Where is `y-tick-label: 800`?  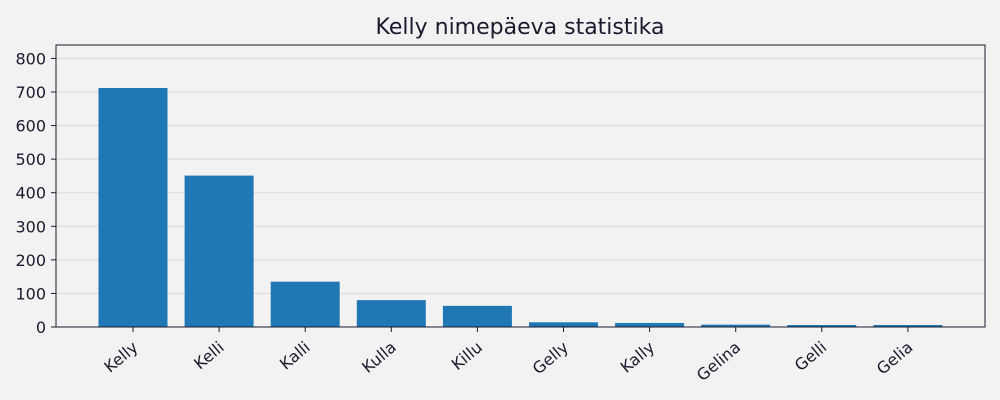 y-tick-label: 800 is located at coordinates (30, 58).